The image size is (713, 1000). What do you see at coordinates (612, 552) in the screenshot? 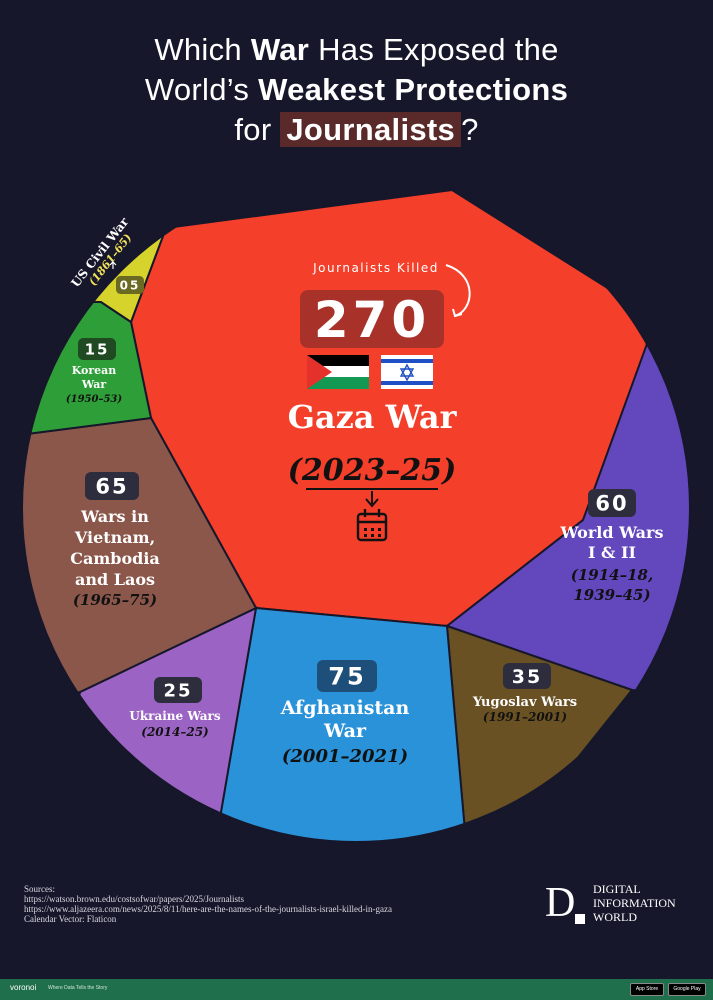
I see `worldwars-name: I & II` at bounding box center [612, 552].